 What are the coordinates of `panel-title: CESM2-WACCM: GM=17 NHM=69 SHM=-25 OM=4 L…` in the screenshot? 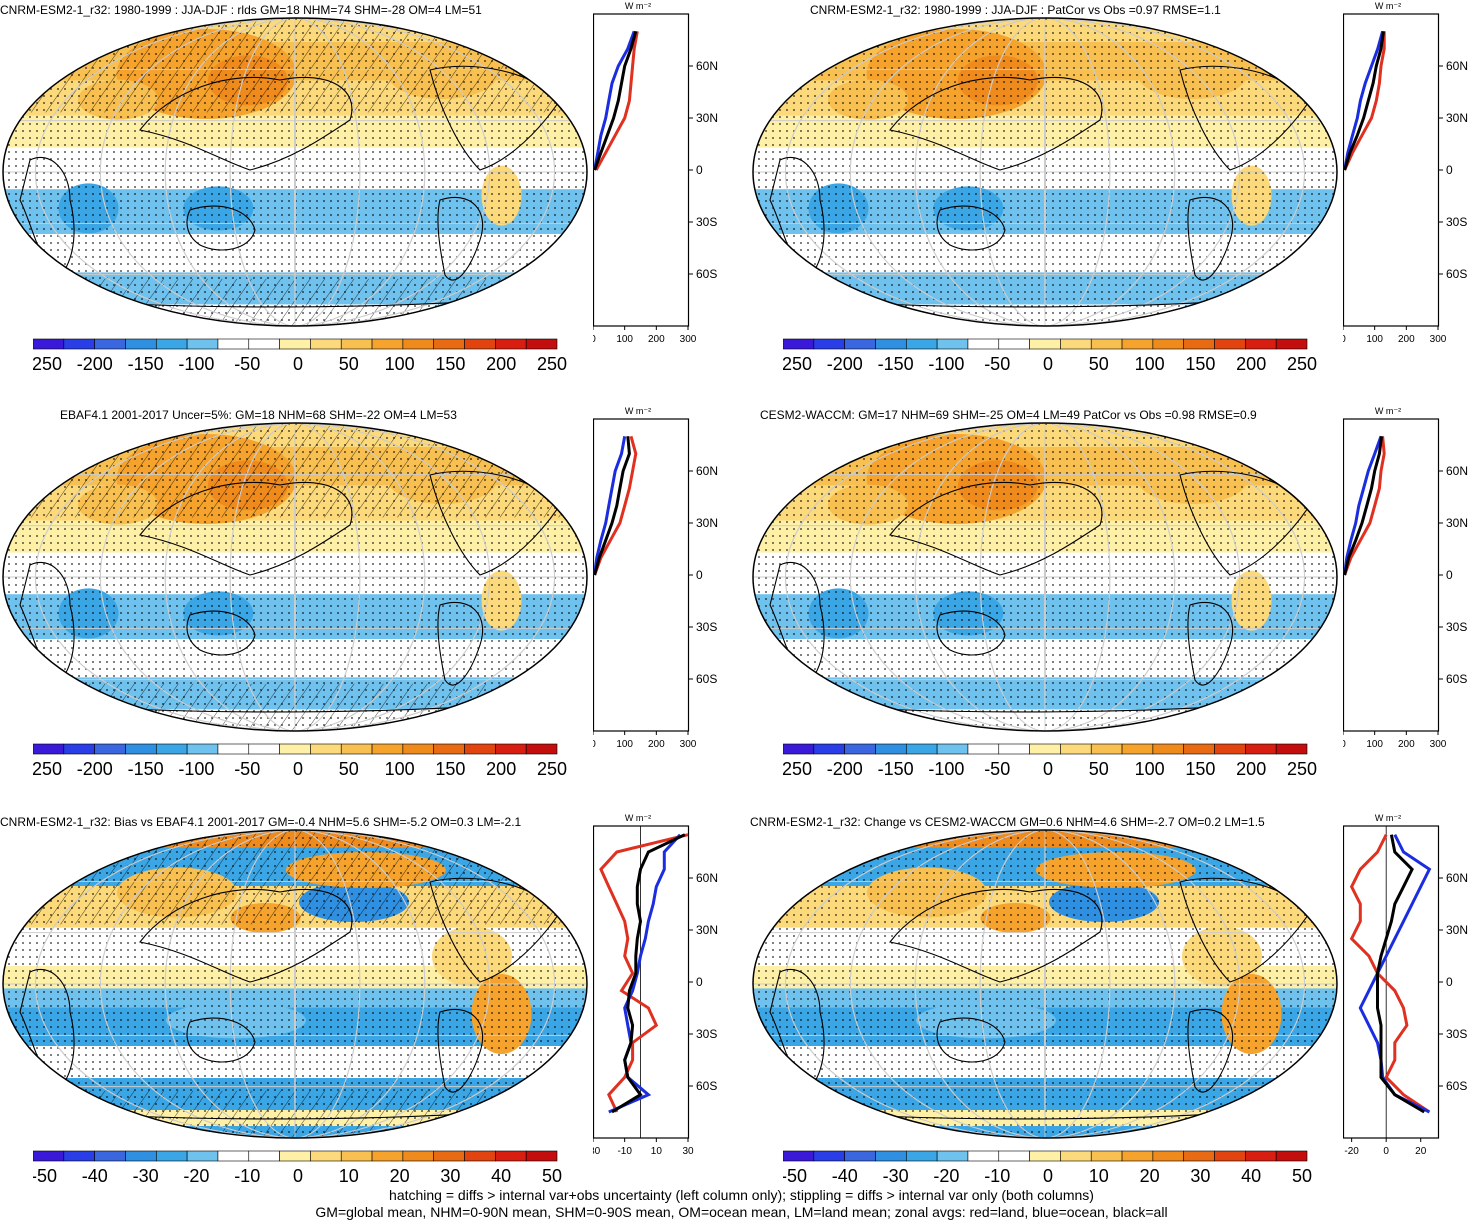 It's located at (1008, 415).